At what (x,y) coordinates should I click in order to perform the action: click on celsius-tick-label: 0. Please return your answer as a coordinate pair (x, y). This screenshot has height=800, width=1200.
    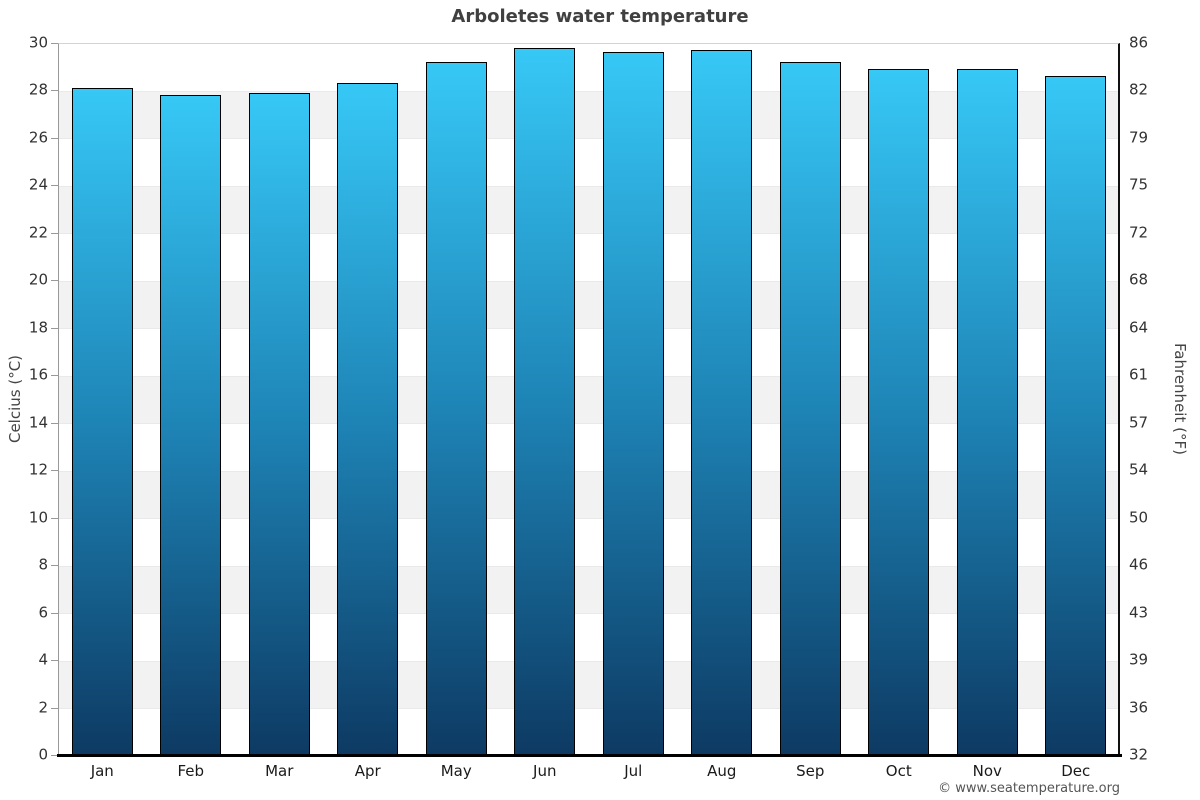
    Looking at the image, I should click on (43, 754).